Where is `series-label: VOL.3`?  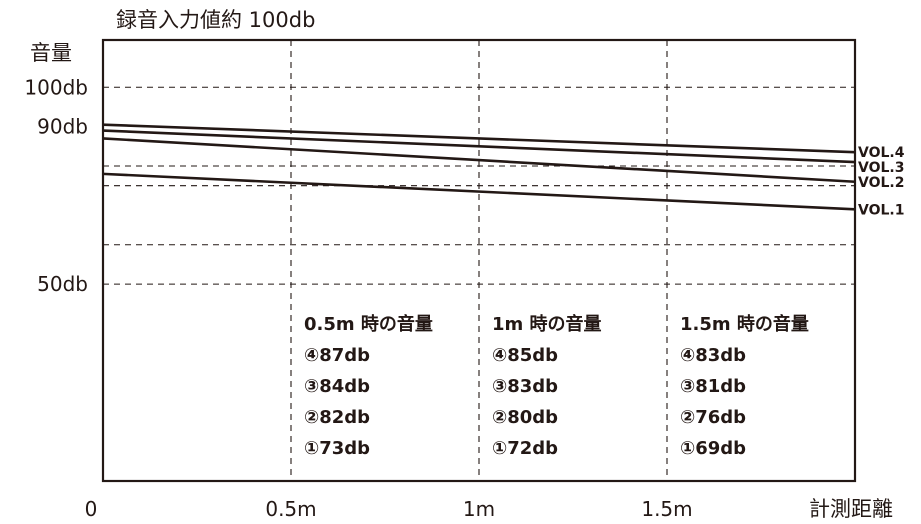
series-label: VOL.3 is located at coordinates (881, 168).